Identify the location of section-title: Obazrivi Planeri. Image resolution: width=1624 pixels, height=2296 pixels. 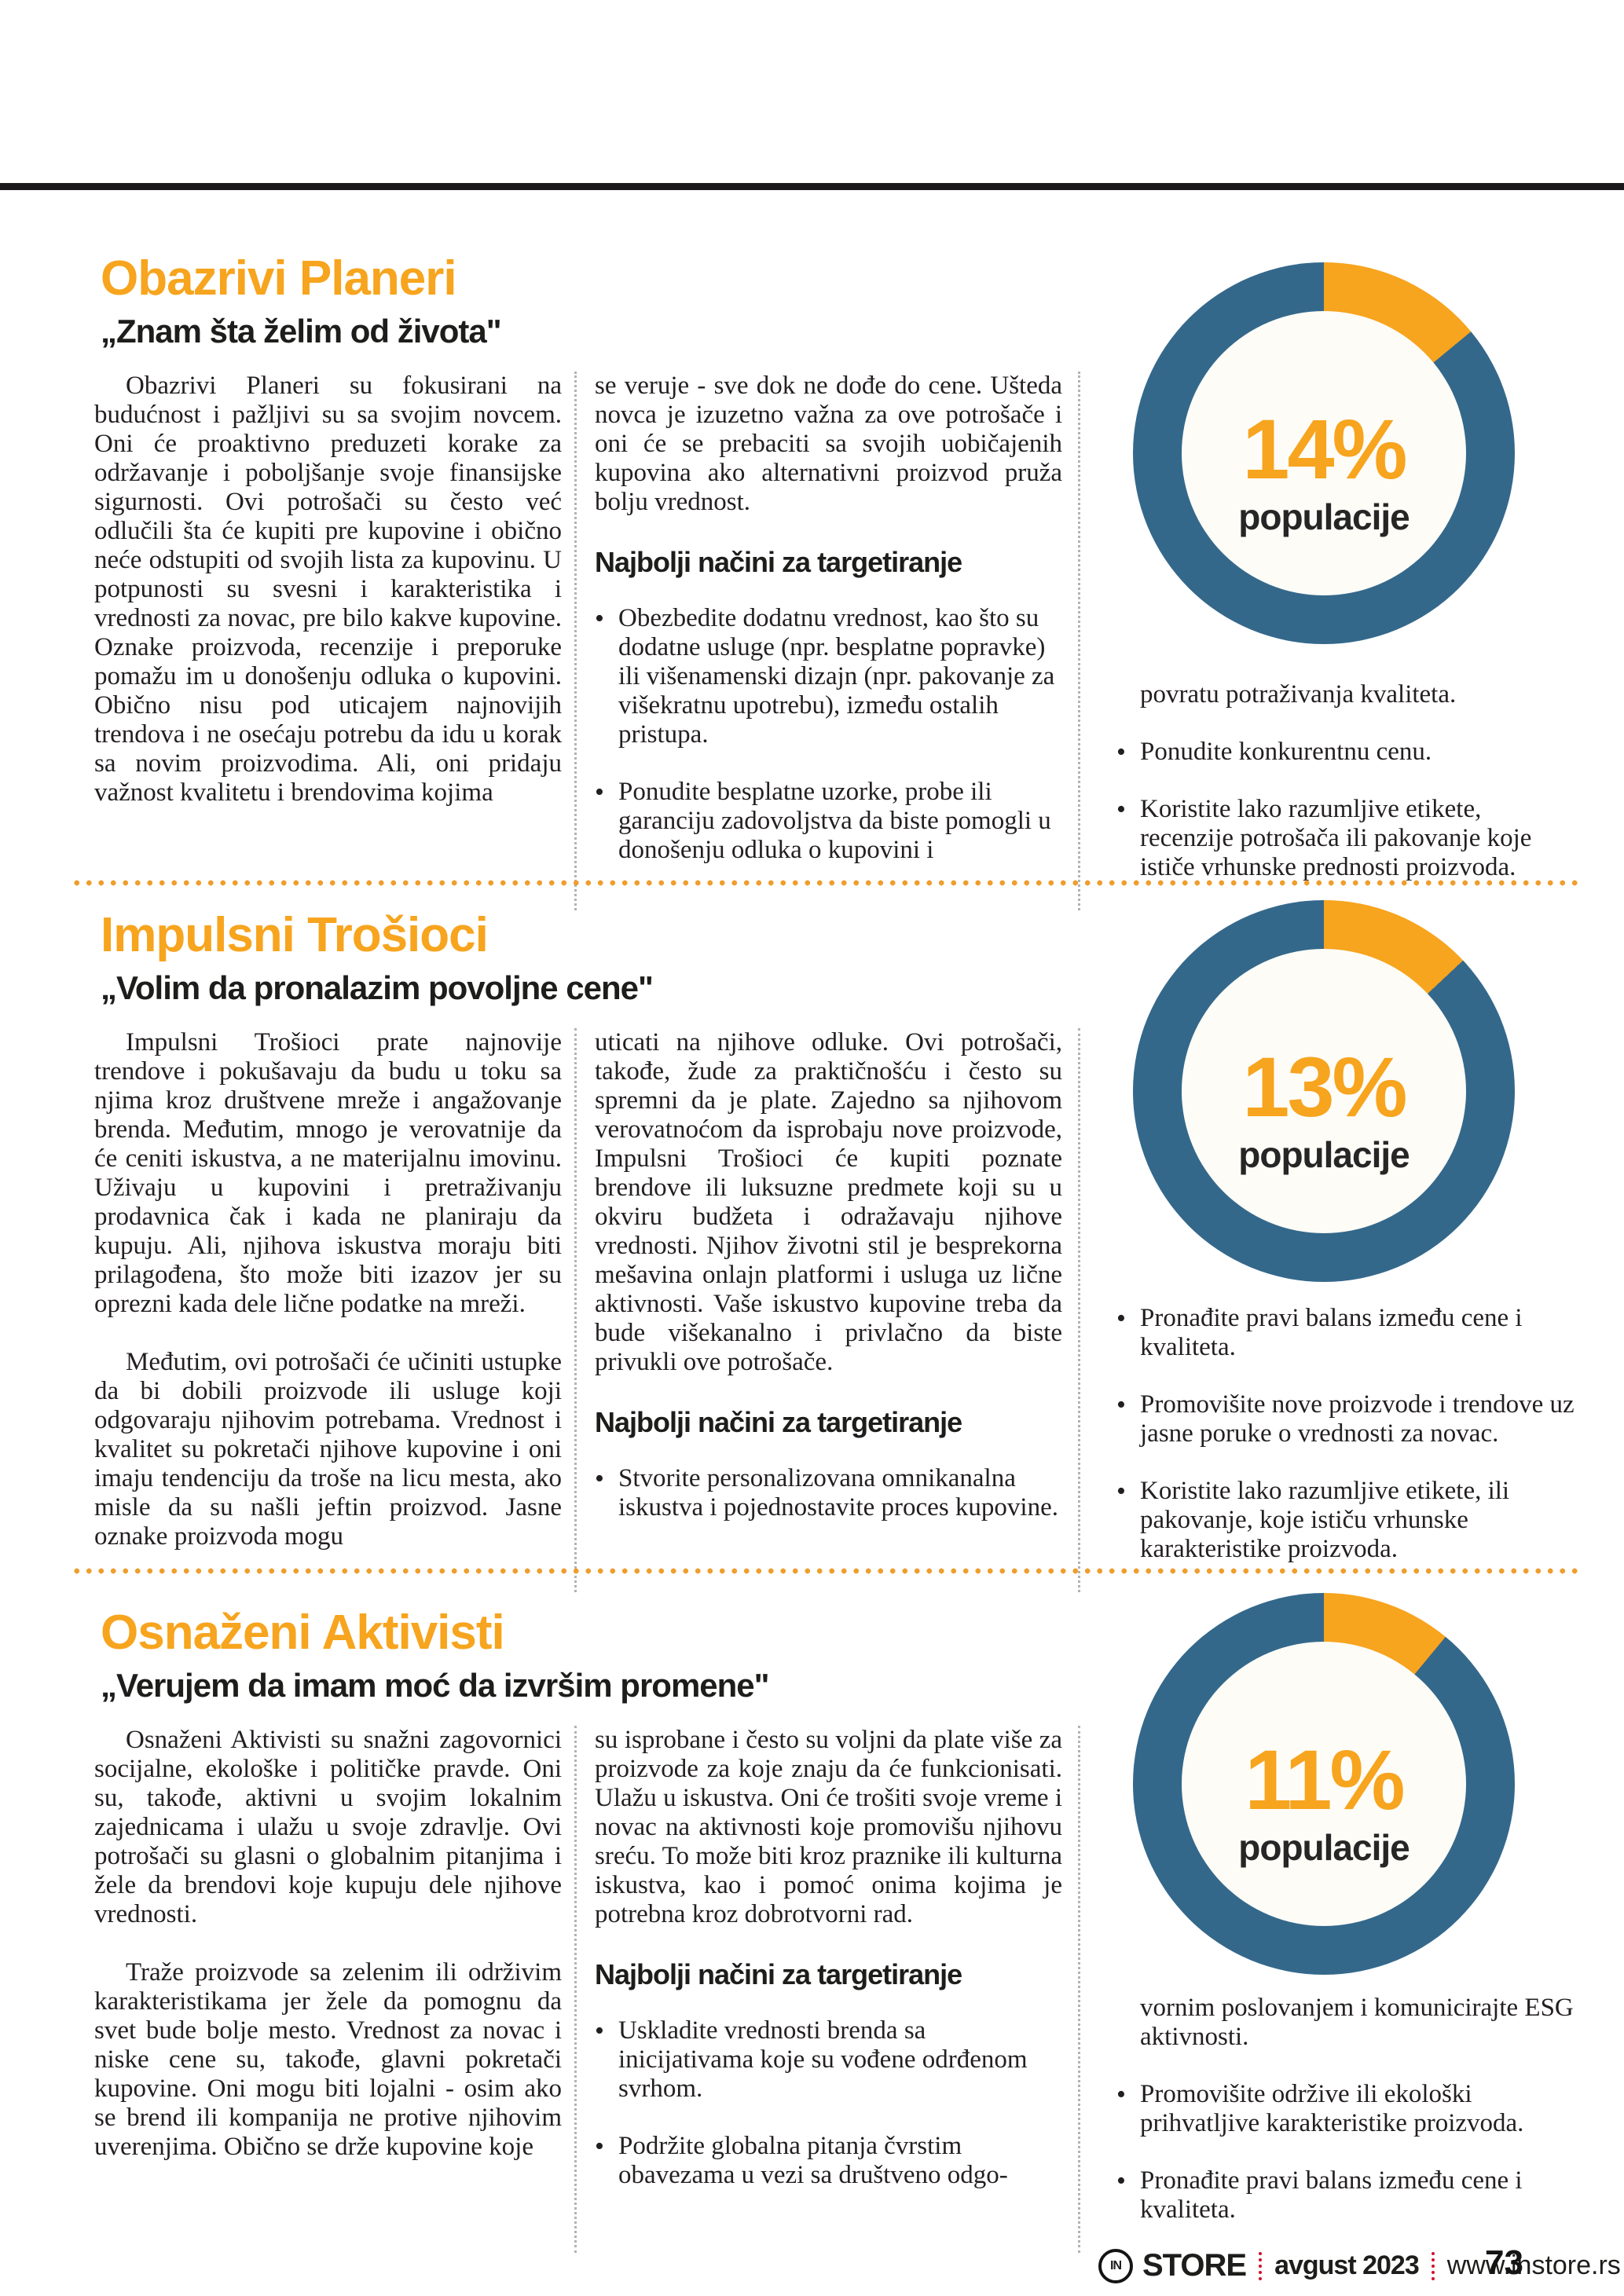
(279, 278).